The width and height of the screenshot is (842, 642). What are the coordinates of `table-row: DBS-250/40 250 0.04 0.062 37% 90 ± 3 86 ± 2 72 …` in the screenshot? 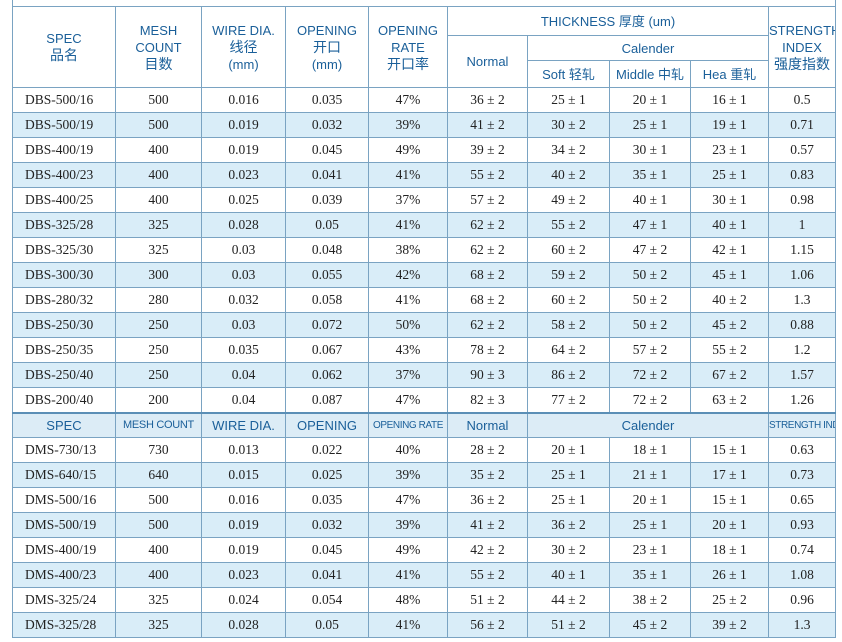 It's located at (424, 375).